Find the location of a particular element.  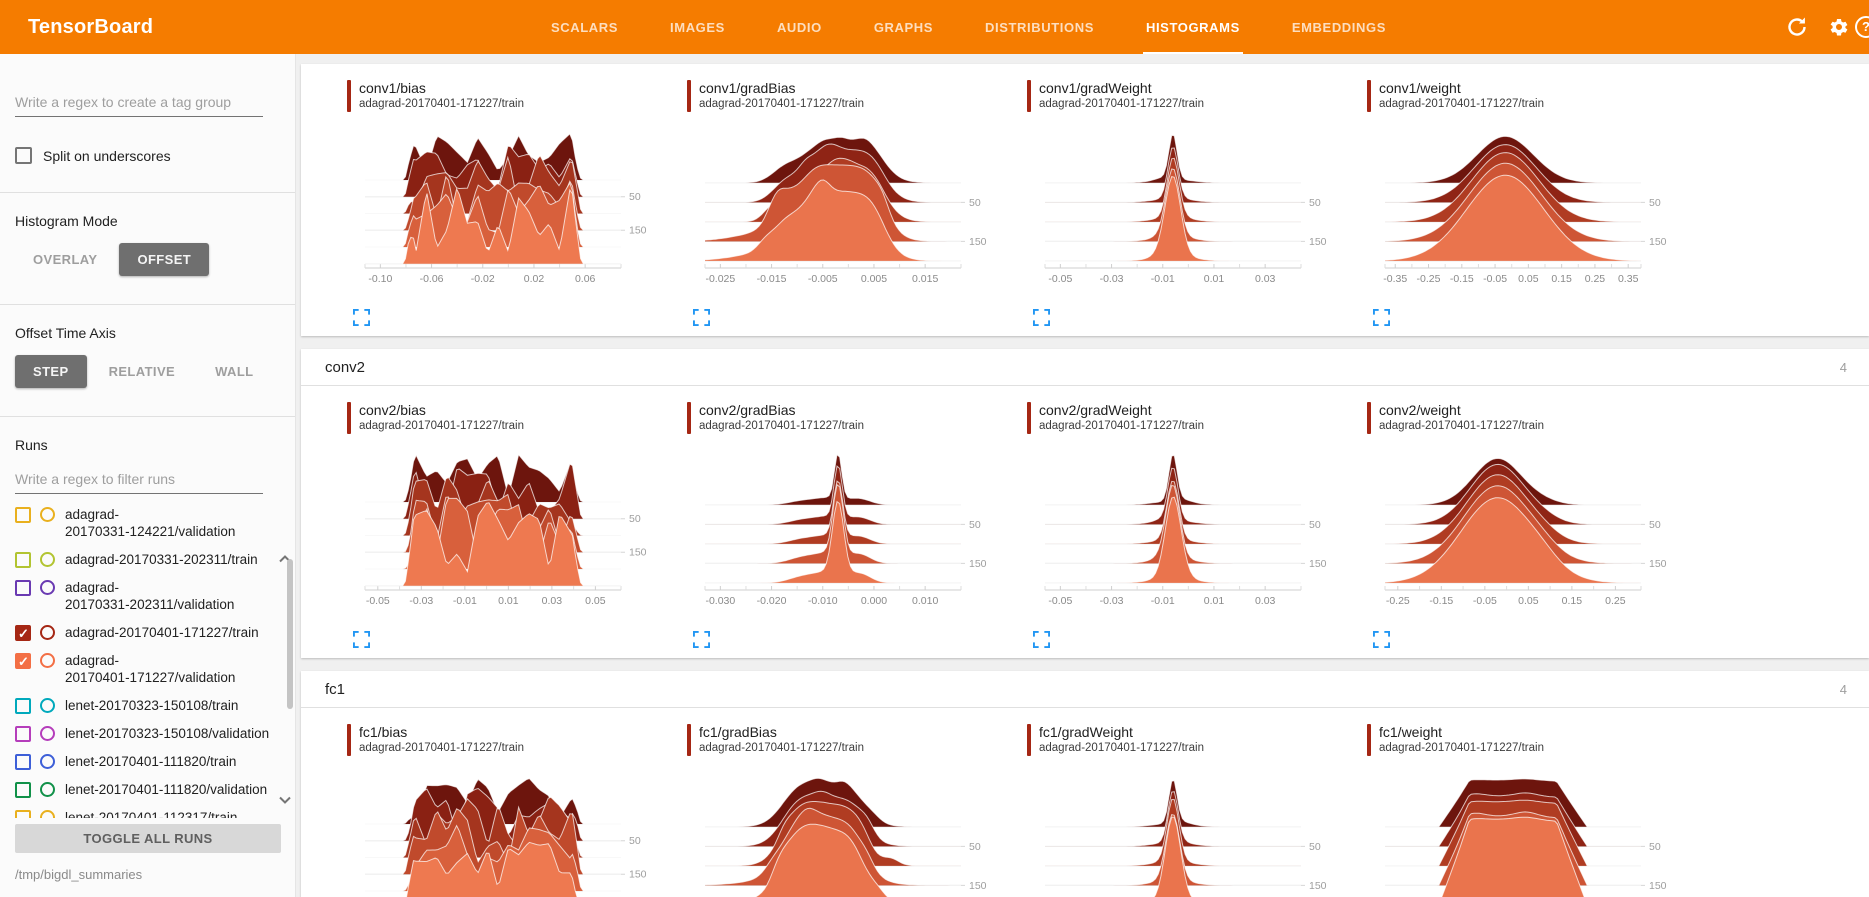

histogram-plot: 50 150 -0.05 -0.03 -0.01 0.01 0.03 0.05 is located at coordinates (512, 528).